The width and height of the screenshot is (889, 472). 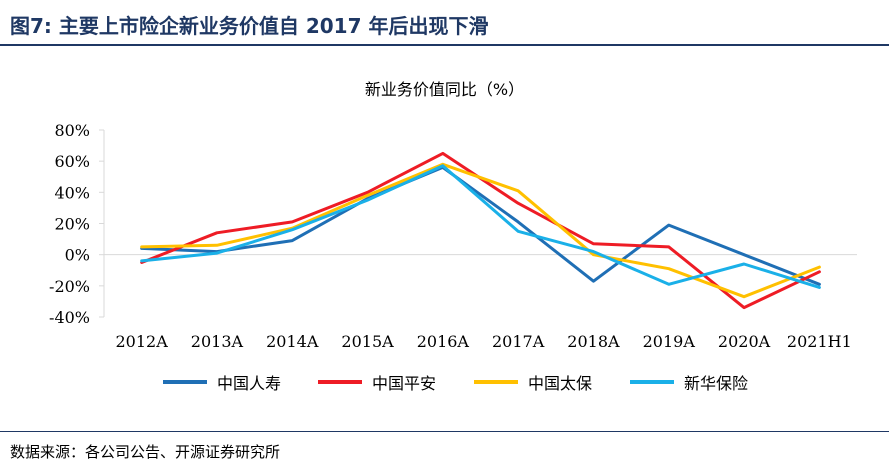 I want to click on legend-label: 新华保险, so click(x=716, y=383).